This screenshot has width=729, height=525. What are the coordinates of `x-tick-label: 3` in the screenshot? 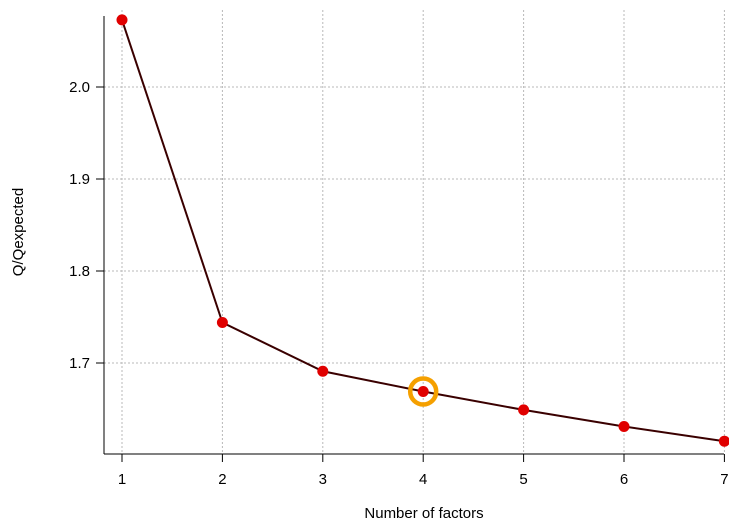 It's located at (323, 479).